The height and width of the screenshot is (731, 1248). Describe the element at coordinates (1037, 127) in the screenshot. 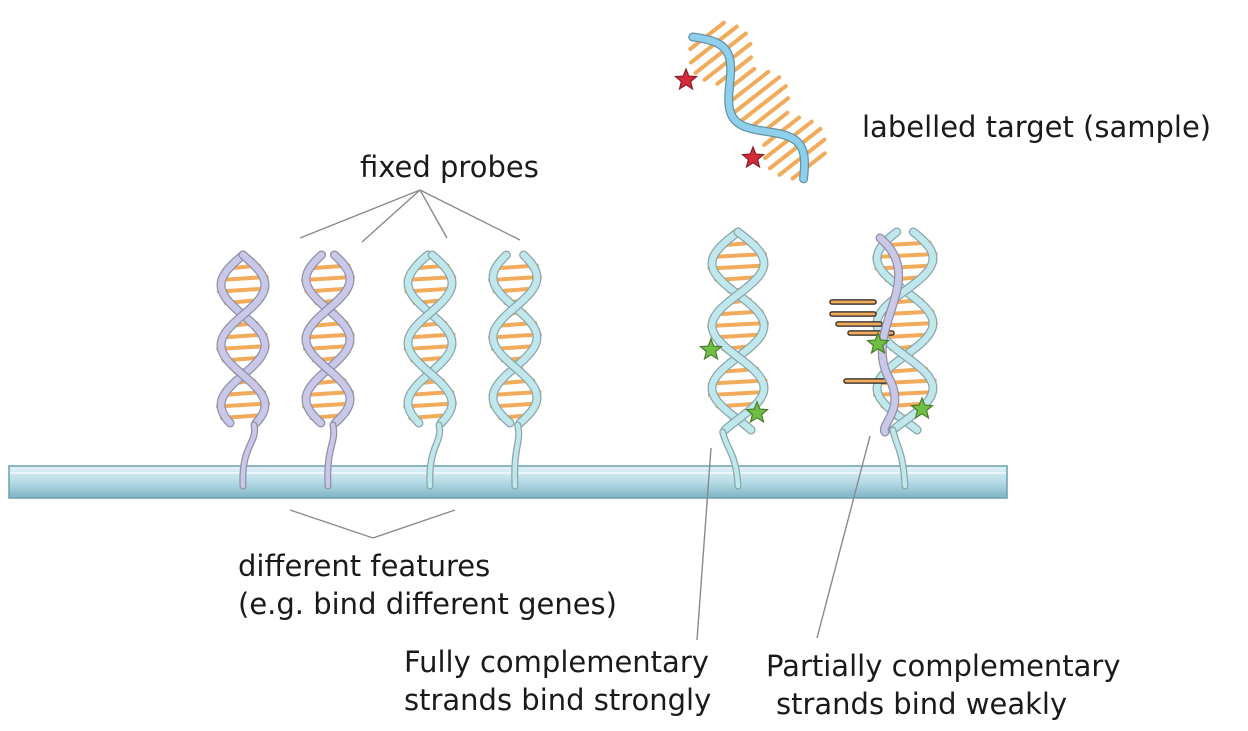

I see `labelled-target-label: labelled target (sample)` at that location.